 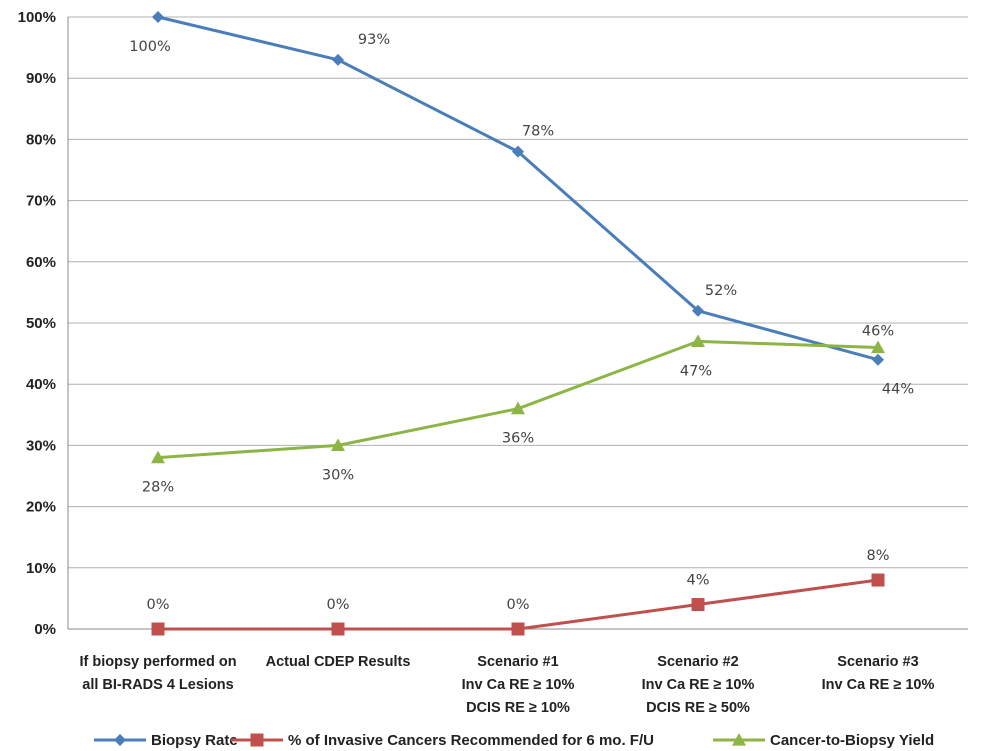 I want to click on x-category-label: Actual CDEP Results, so click(x=338, y=662).